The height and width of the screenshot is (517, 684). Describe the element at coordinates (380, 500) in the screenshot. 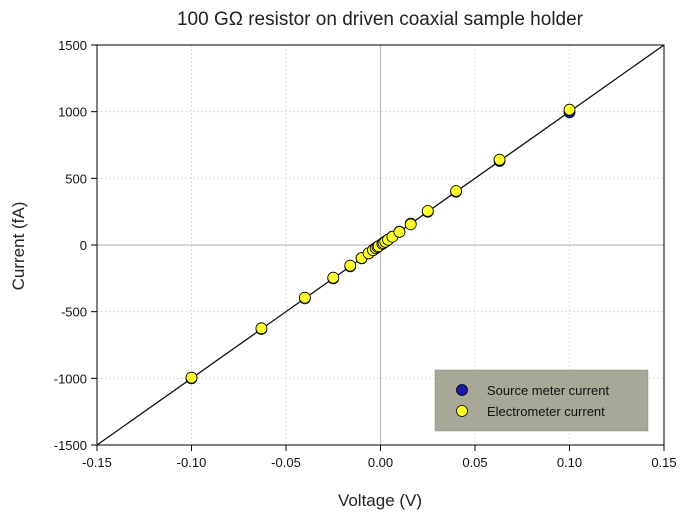

I see `x-axis-label: Voltage (V)` at that location.